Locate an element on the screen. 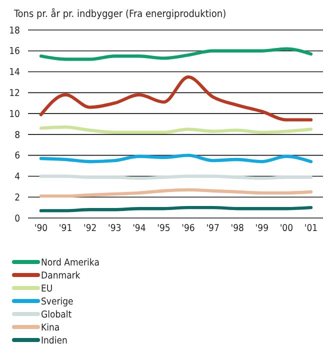  x-tick-label: '93 is located at coordinates (115, 228).